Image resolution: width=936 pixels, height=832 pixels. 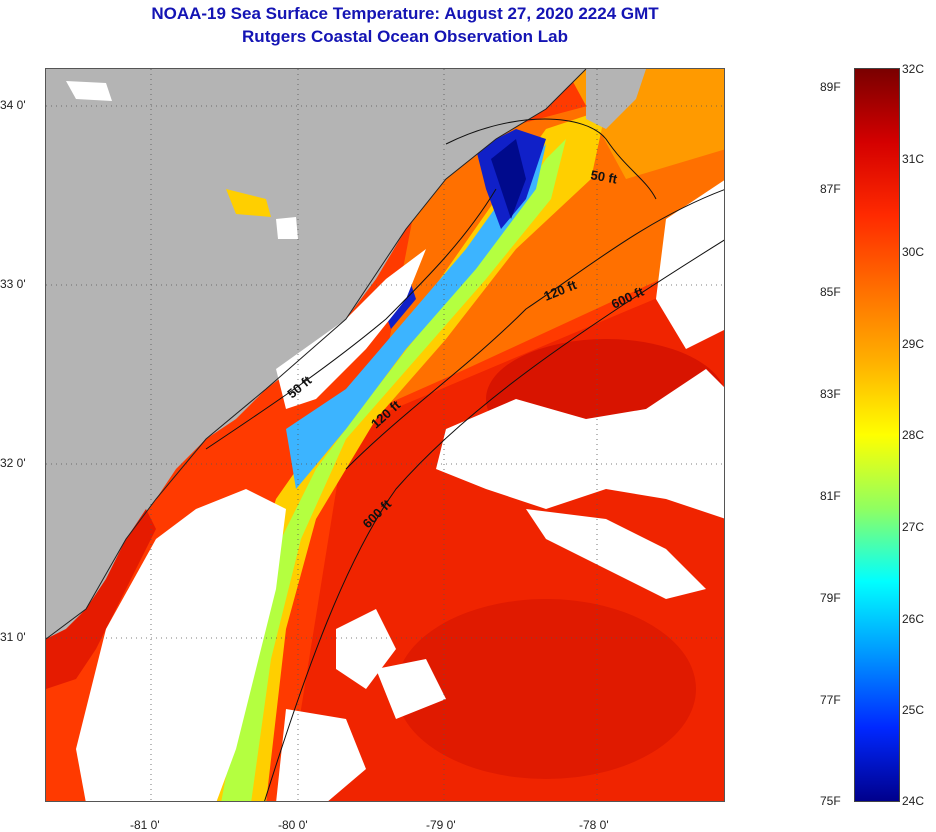 I want to click on isobath-50-south, so click(x=351, y=319).